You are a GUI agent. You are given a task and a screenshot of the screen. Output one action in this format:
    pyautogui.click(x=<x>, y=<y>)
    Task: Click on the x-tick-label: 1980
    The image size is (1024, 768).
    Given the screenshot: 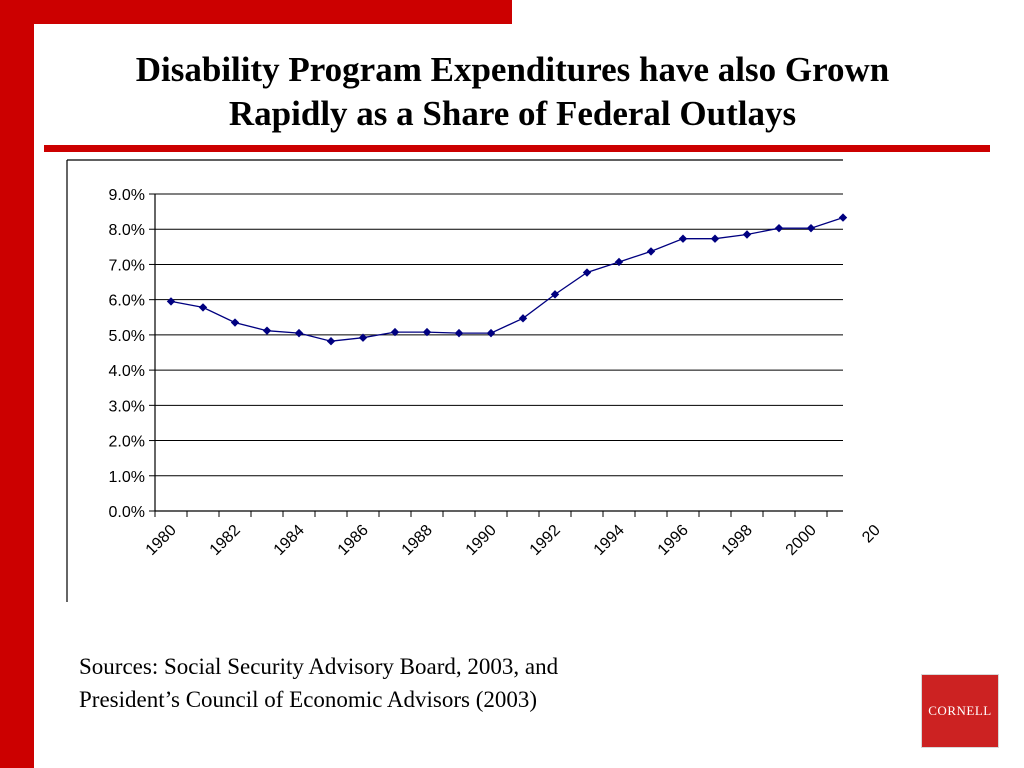 What is the action you would take?
    pyautogui.click(x=161, y=540)
    